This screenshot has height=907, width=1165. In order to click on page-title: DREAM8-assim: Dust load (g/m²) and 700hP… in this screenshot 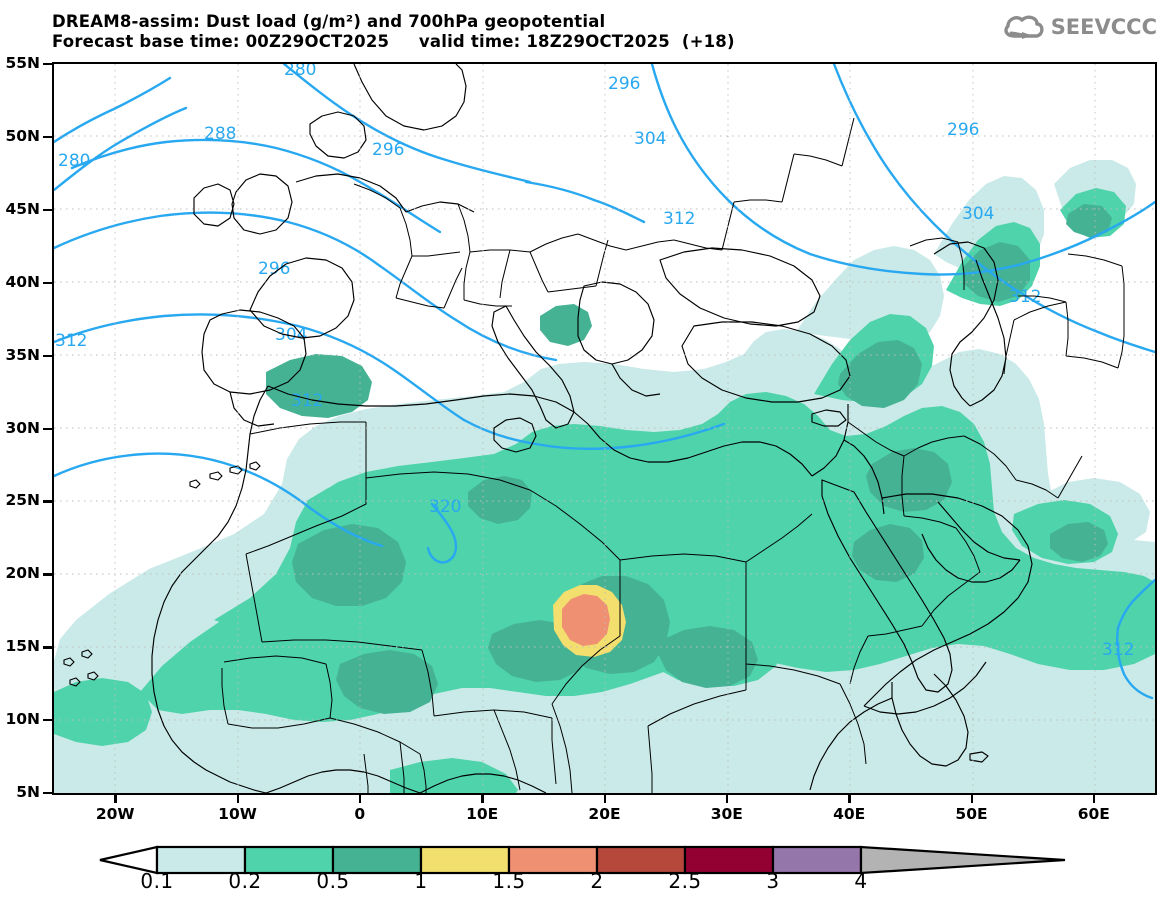, I will do `click(329, 21)`.